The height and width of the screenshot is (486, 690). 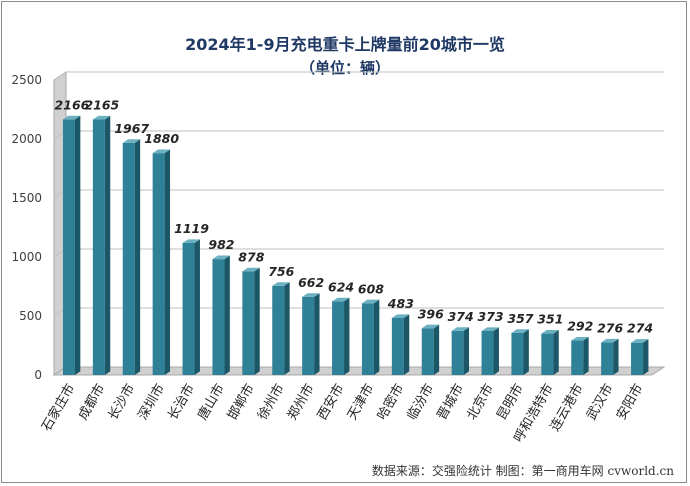 What do you see at coordinates (60, 76) in the screenshot?
I see `gridline-diagonal` at bounding box center [60, 76].